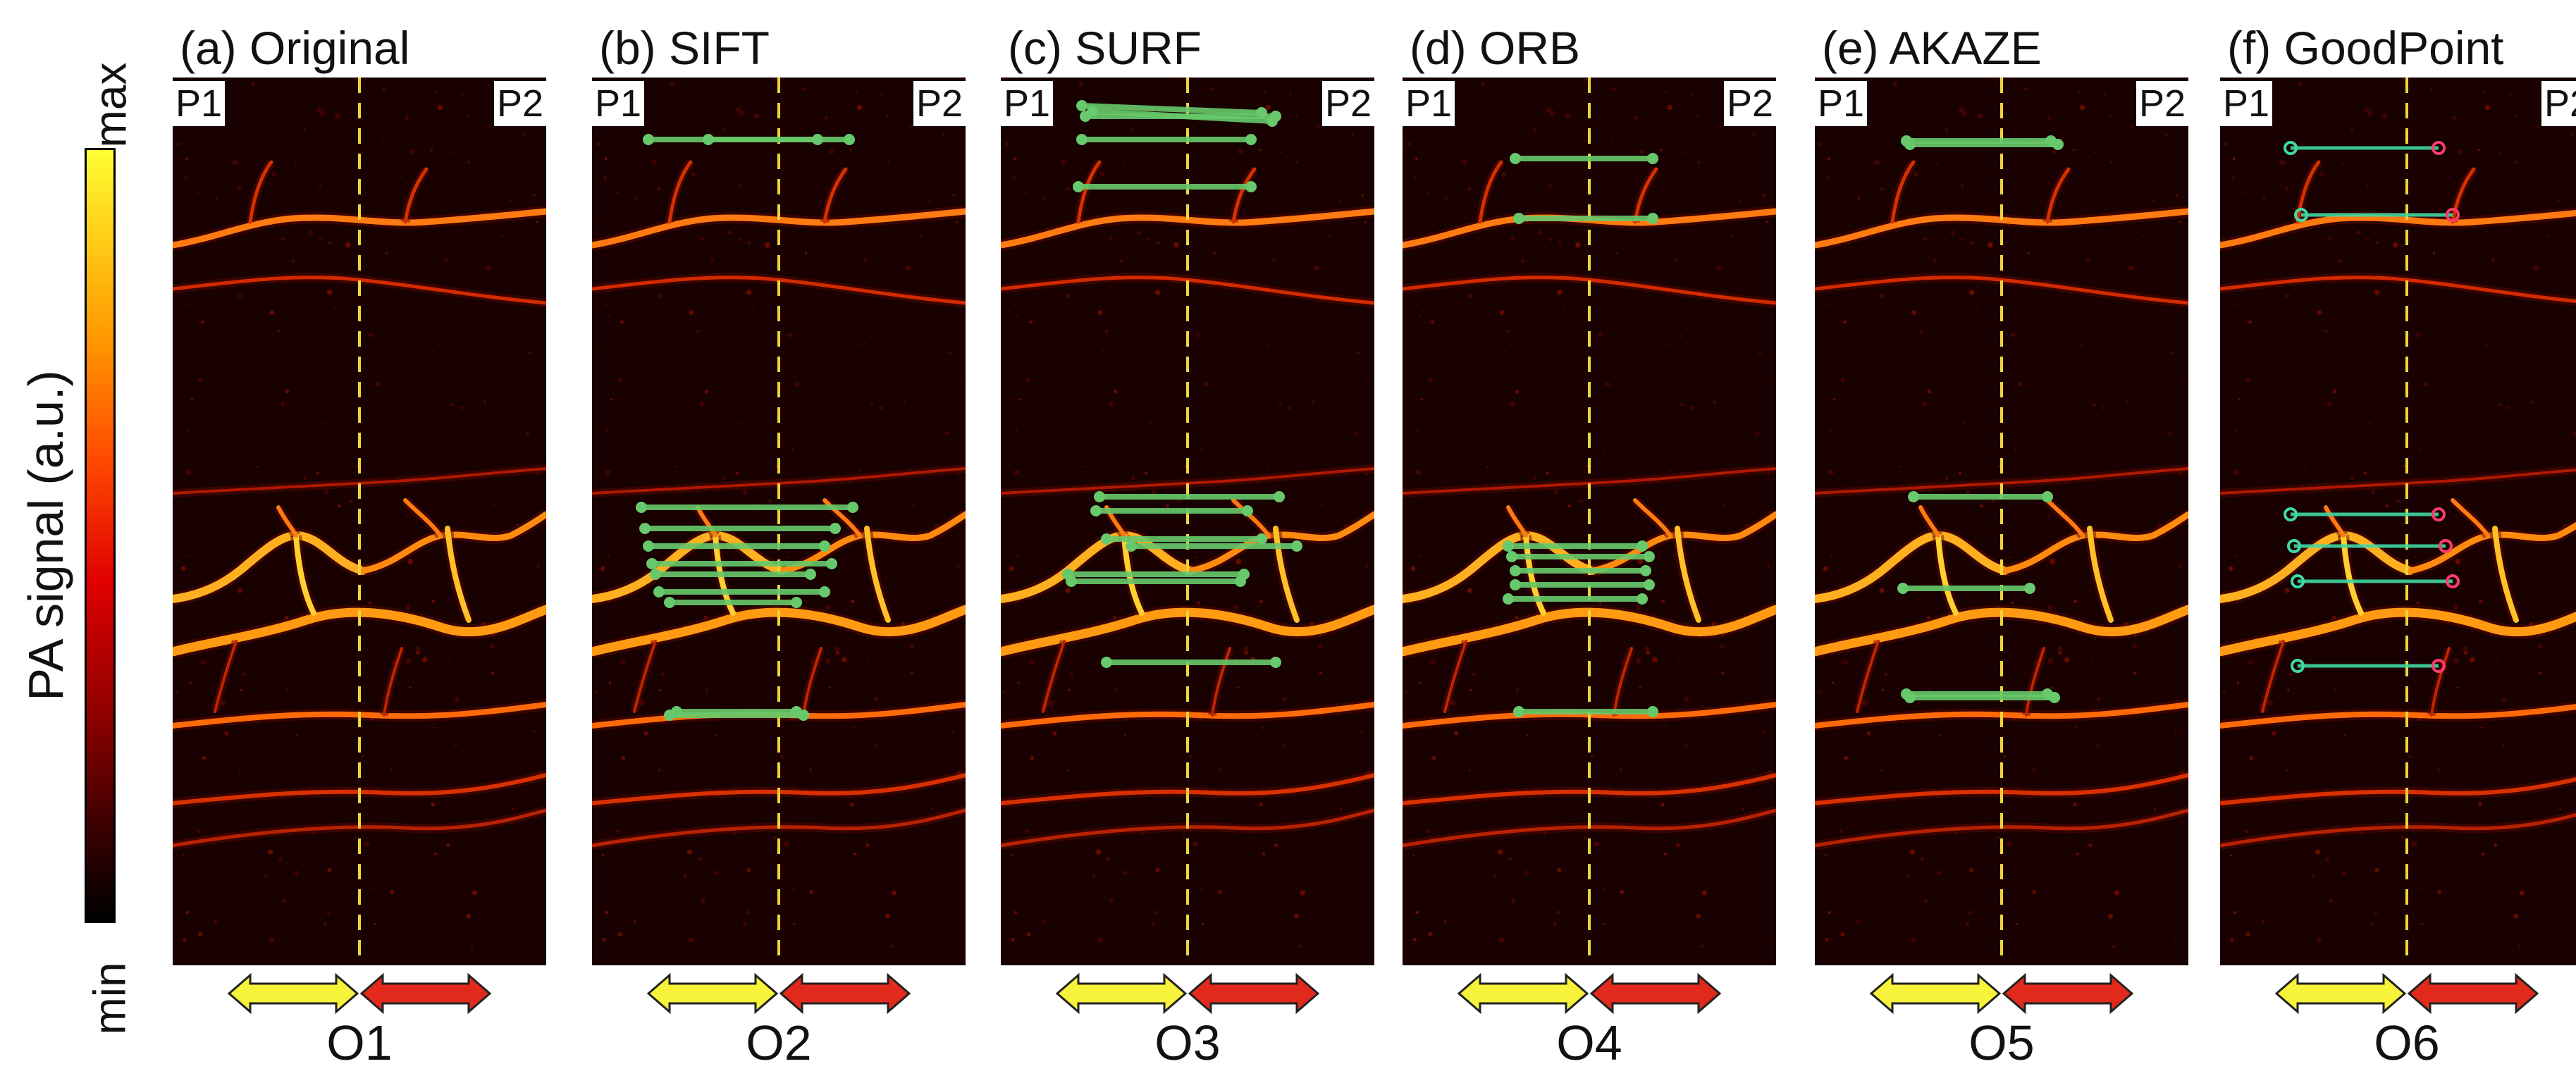  What do you see at coordinates (101, 535) in the screenshot?
I see `colorbar-gradient` at bounding box center [101, 535].